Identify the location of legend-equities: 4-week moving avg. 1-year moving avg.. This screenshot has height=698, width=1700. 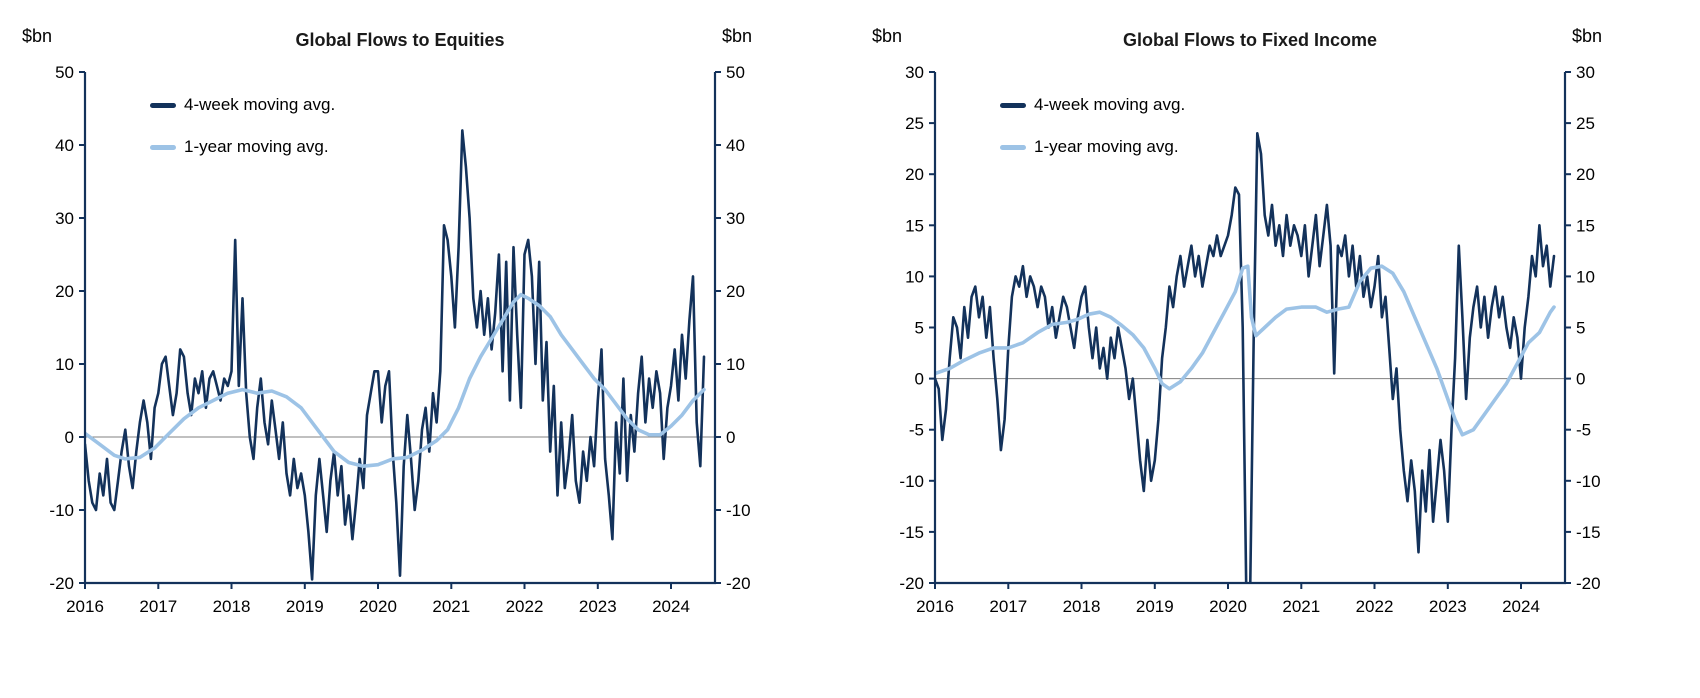
(242, 134).